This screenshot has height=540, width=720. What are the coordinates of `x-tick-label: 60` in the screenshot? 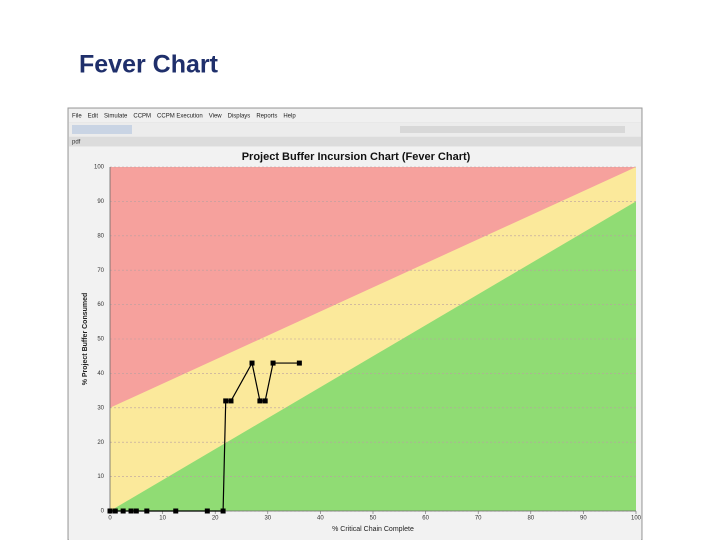 It's located at (425, 519).